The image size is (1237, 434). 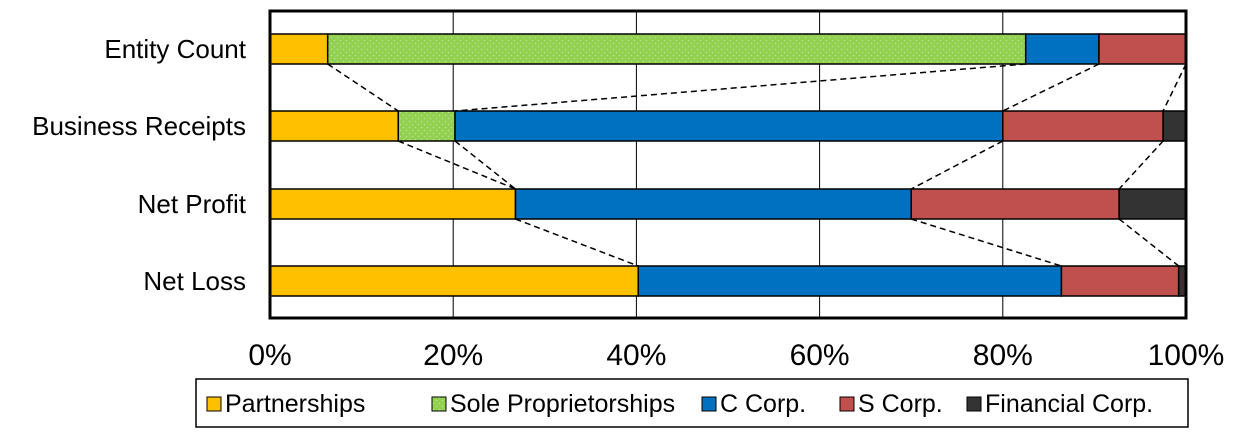 I want to click on bar-entity-count-partnerships, so click(x=299, y=49).